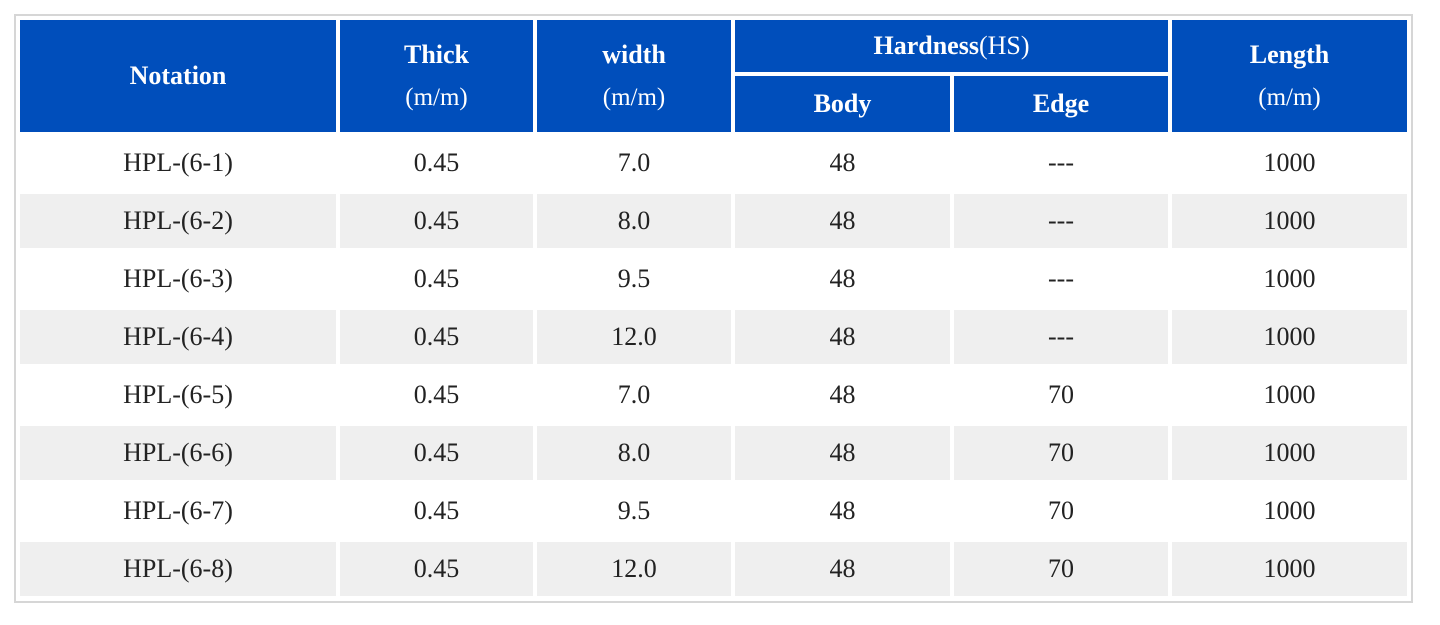 Image resolution: width=1440 pixels, height=625 pixels. I want to click on header-hardness: Hardness(HS), so click(951, 46).